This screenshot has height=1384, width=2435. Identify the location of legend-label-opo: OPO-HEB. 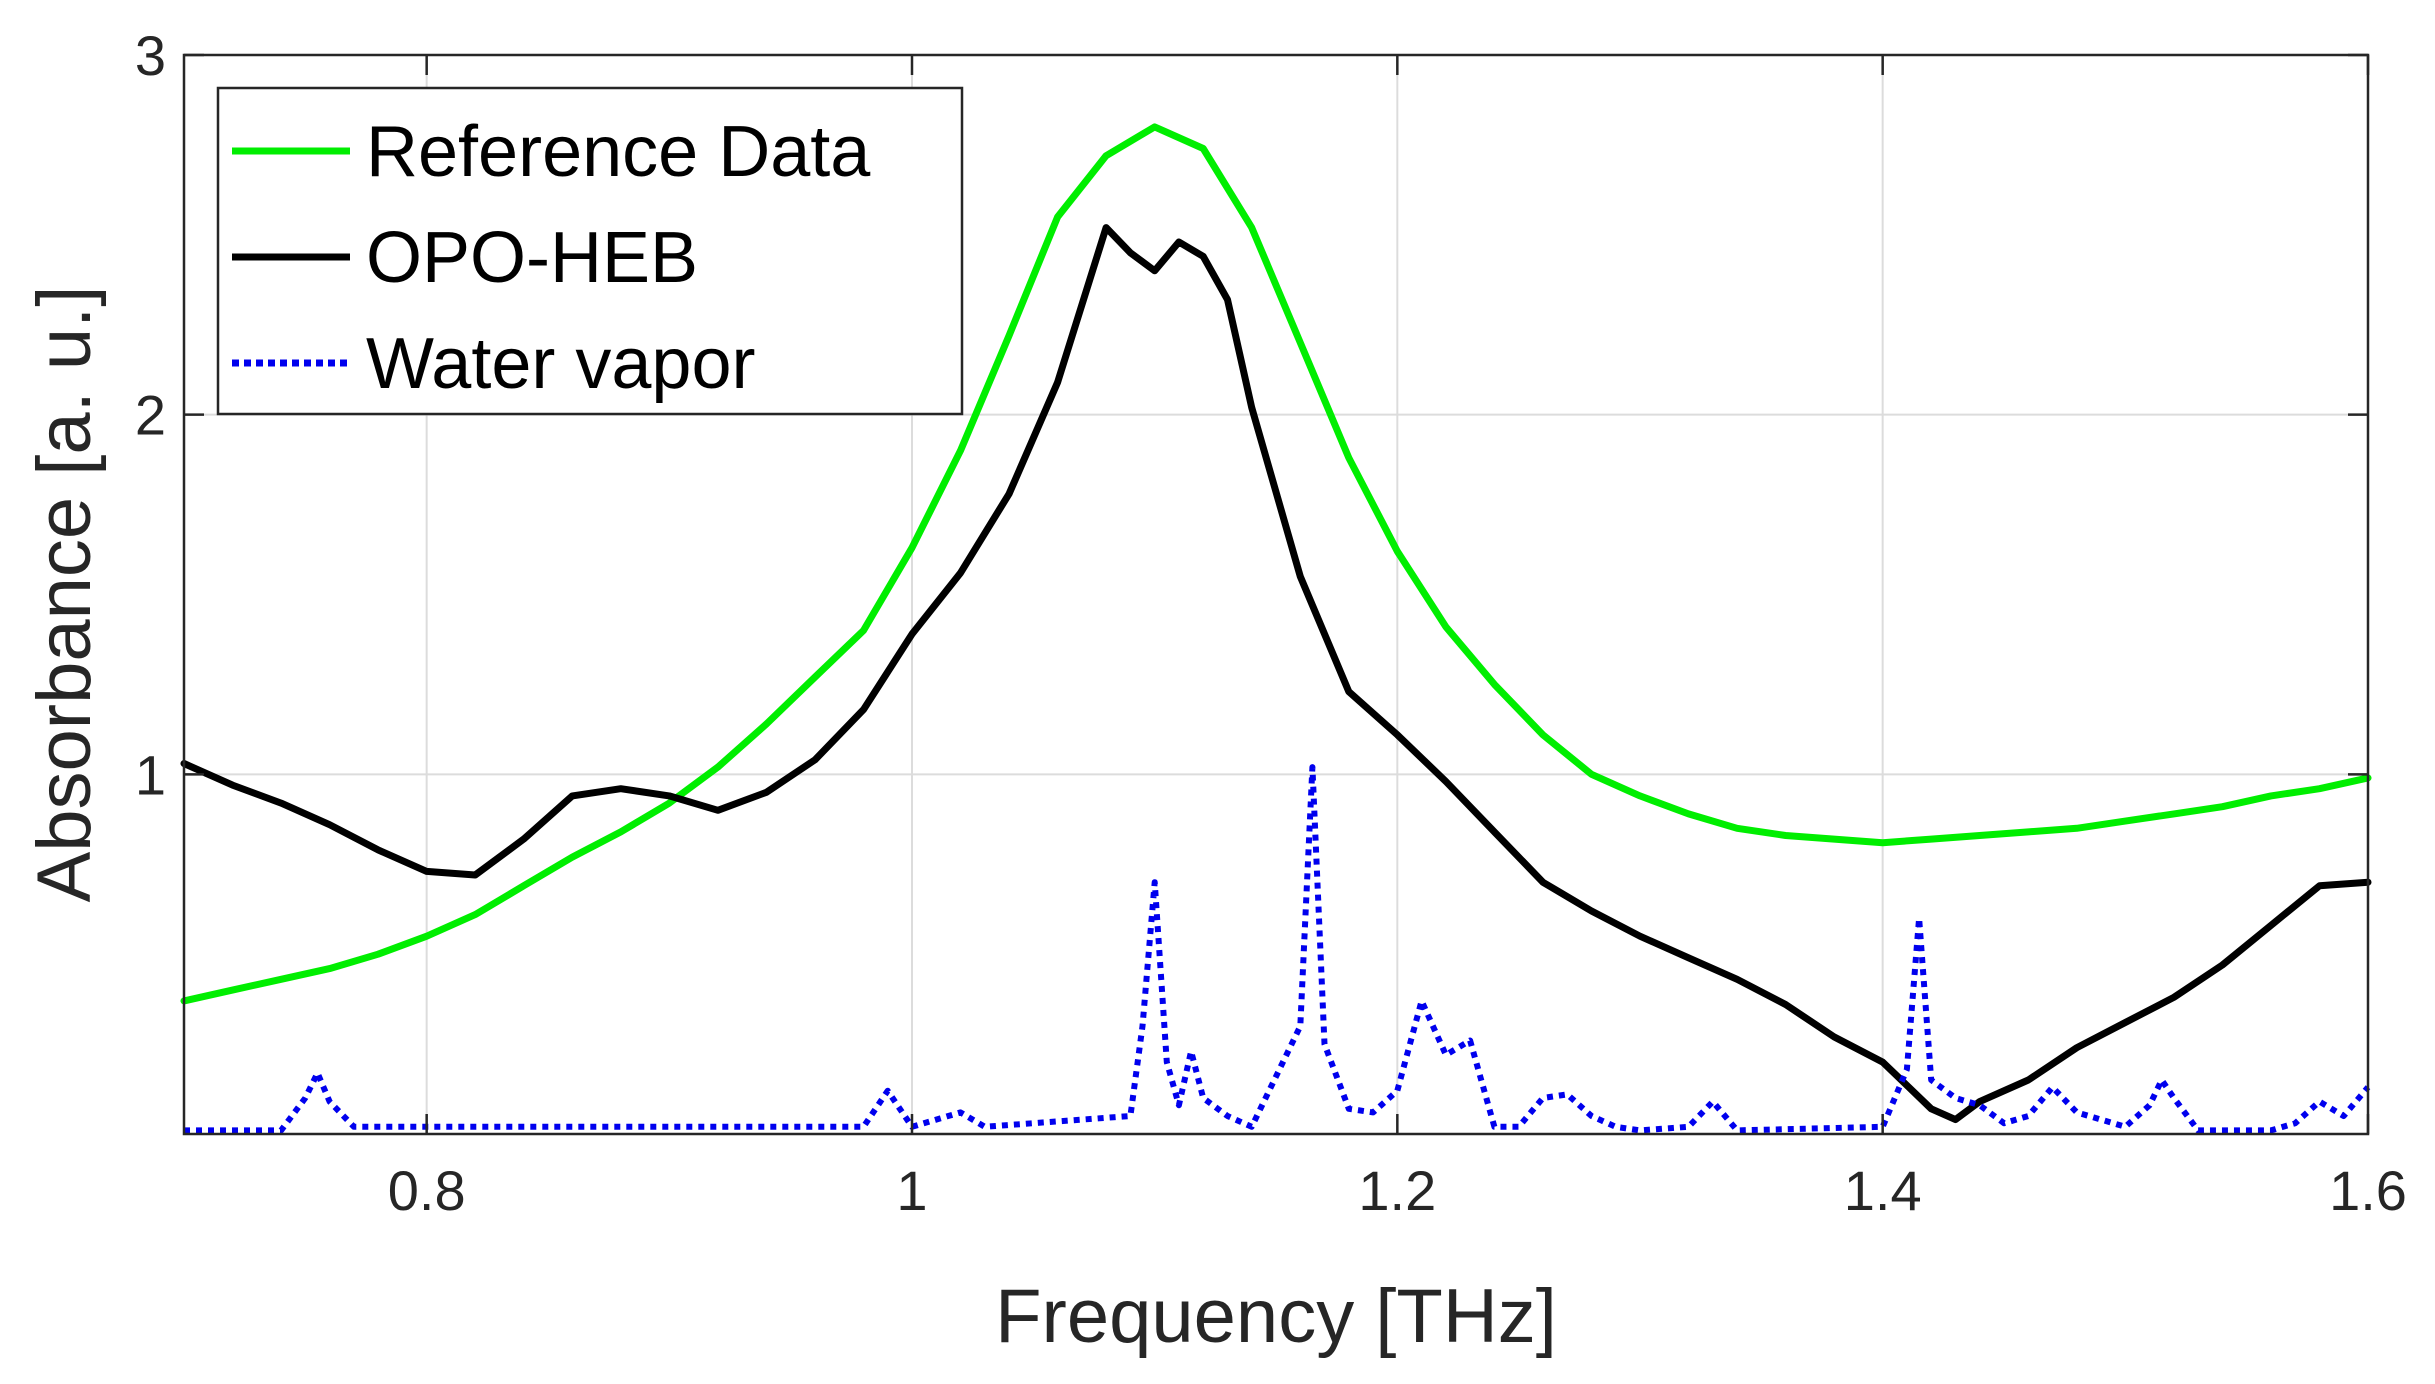
(532, 258).